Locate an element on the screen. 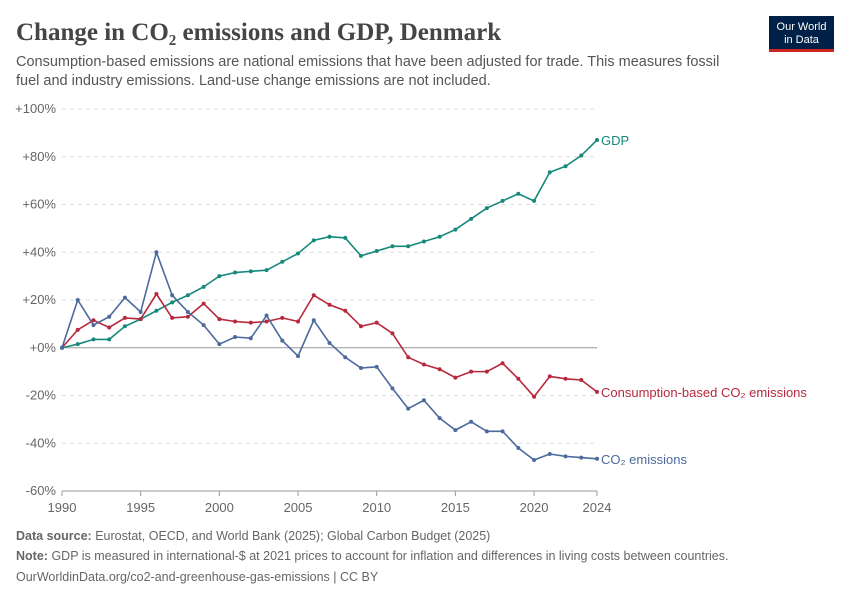 The height and width of the screenshot is (600, 850). logo: Our World in Data is located at coordinates (801, 34).